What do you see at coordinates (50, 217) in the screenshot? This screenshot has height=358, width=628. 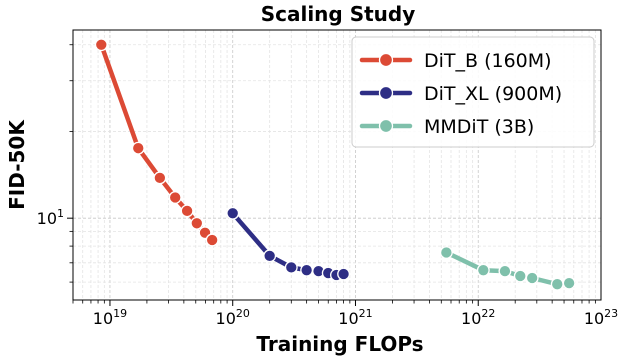 I see `y-tick-label: 101` at bounding box center [50, 217].